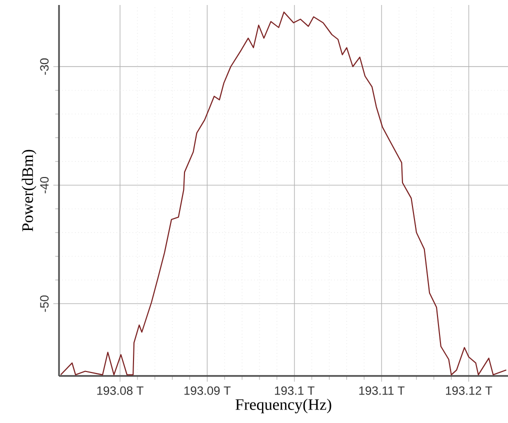  Describe the element at coordinates (284, 406) in the screenshot. I see `x-axis-title: Frequency(Hz)` at that location.